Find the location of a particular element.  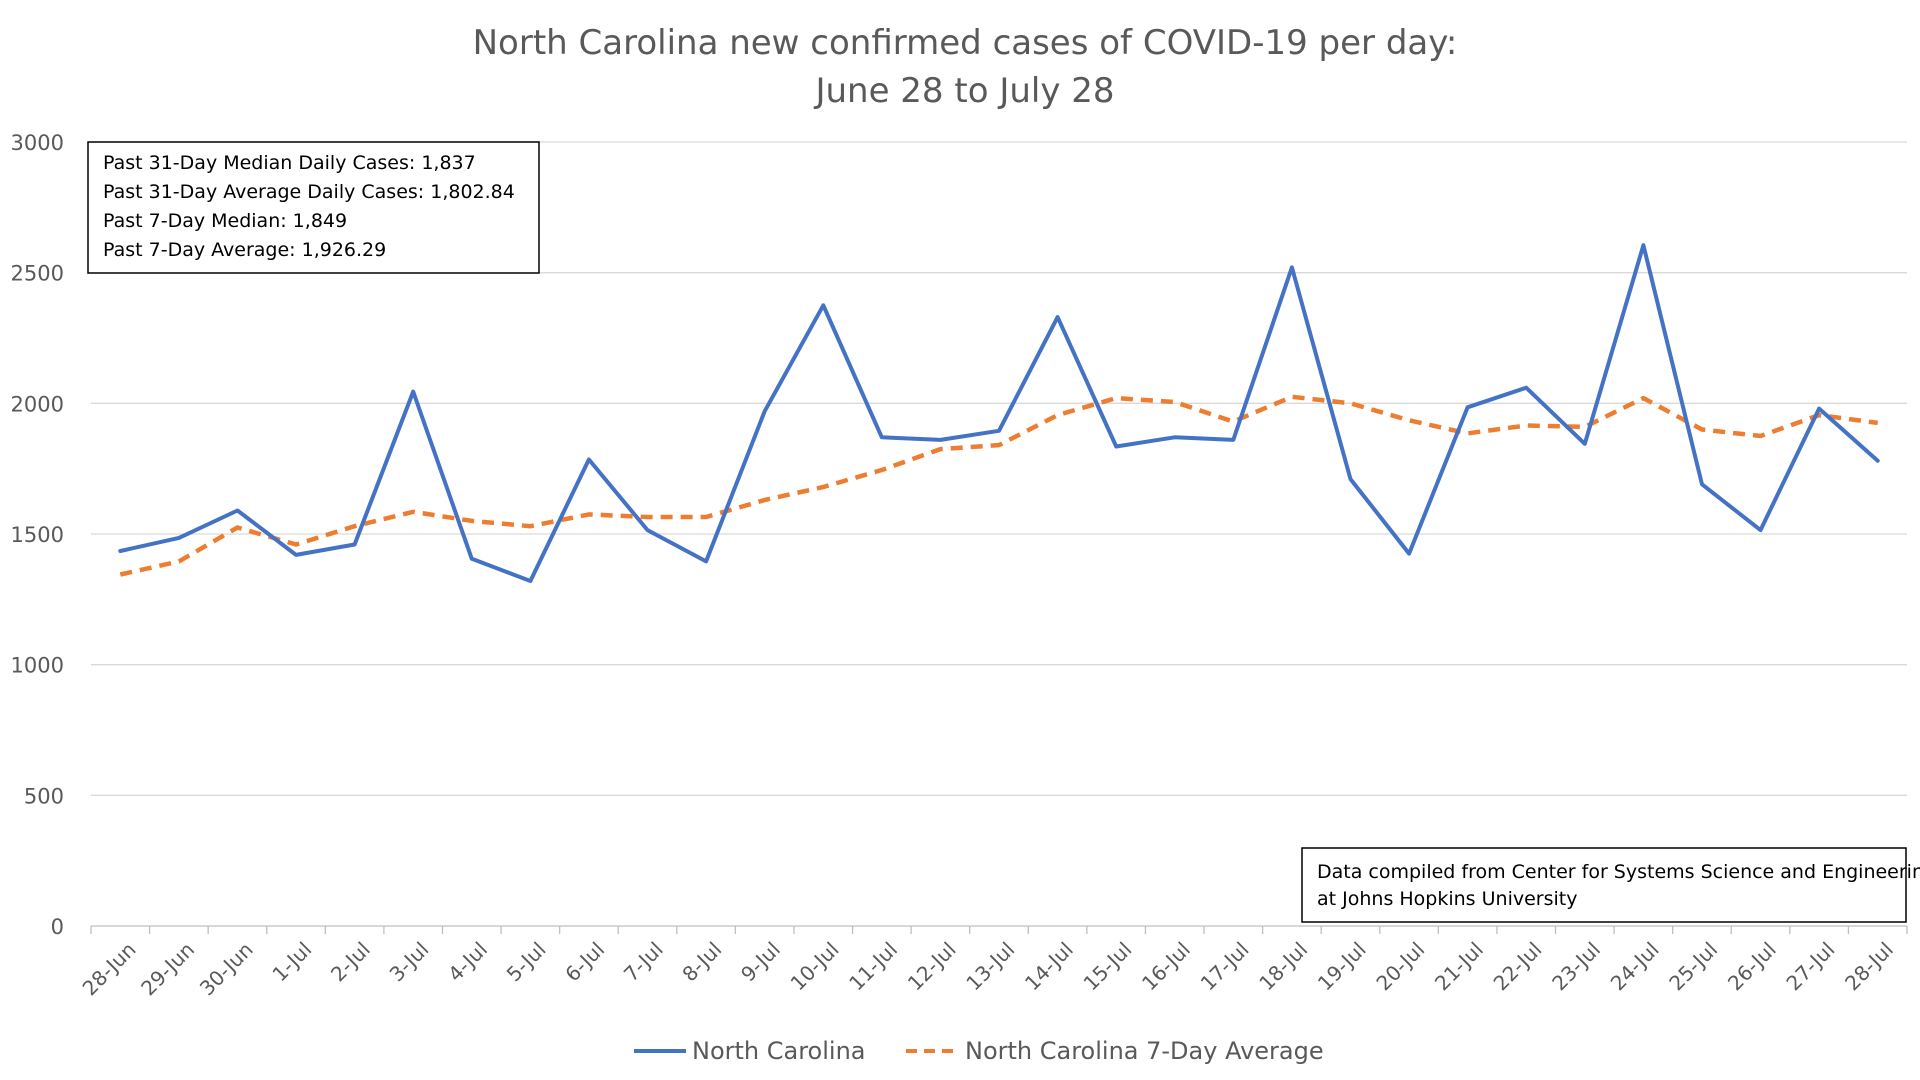

nc-point-5-Jul is located at coordinates (530, 581).